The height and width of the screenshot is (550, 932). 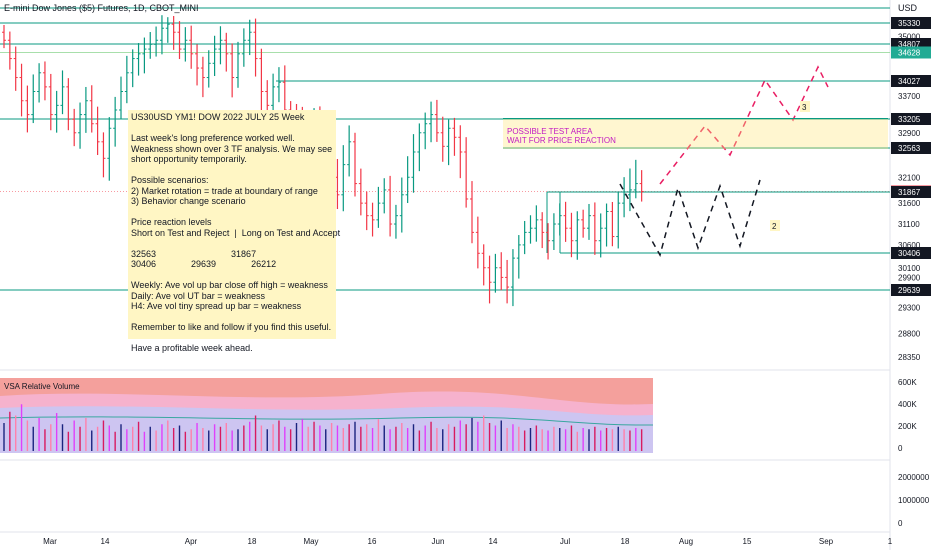 I want to click on price-tag-label: 34027, so click(x=909, y=81).